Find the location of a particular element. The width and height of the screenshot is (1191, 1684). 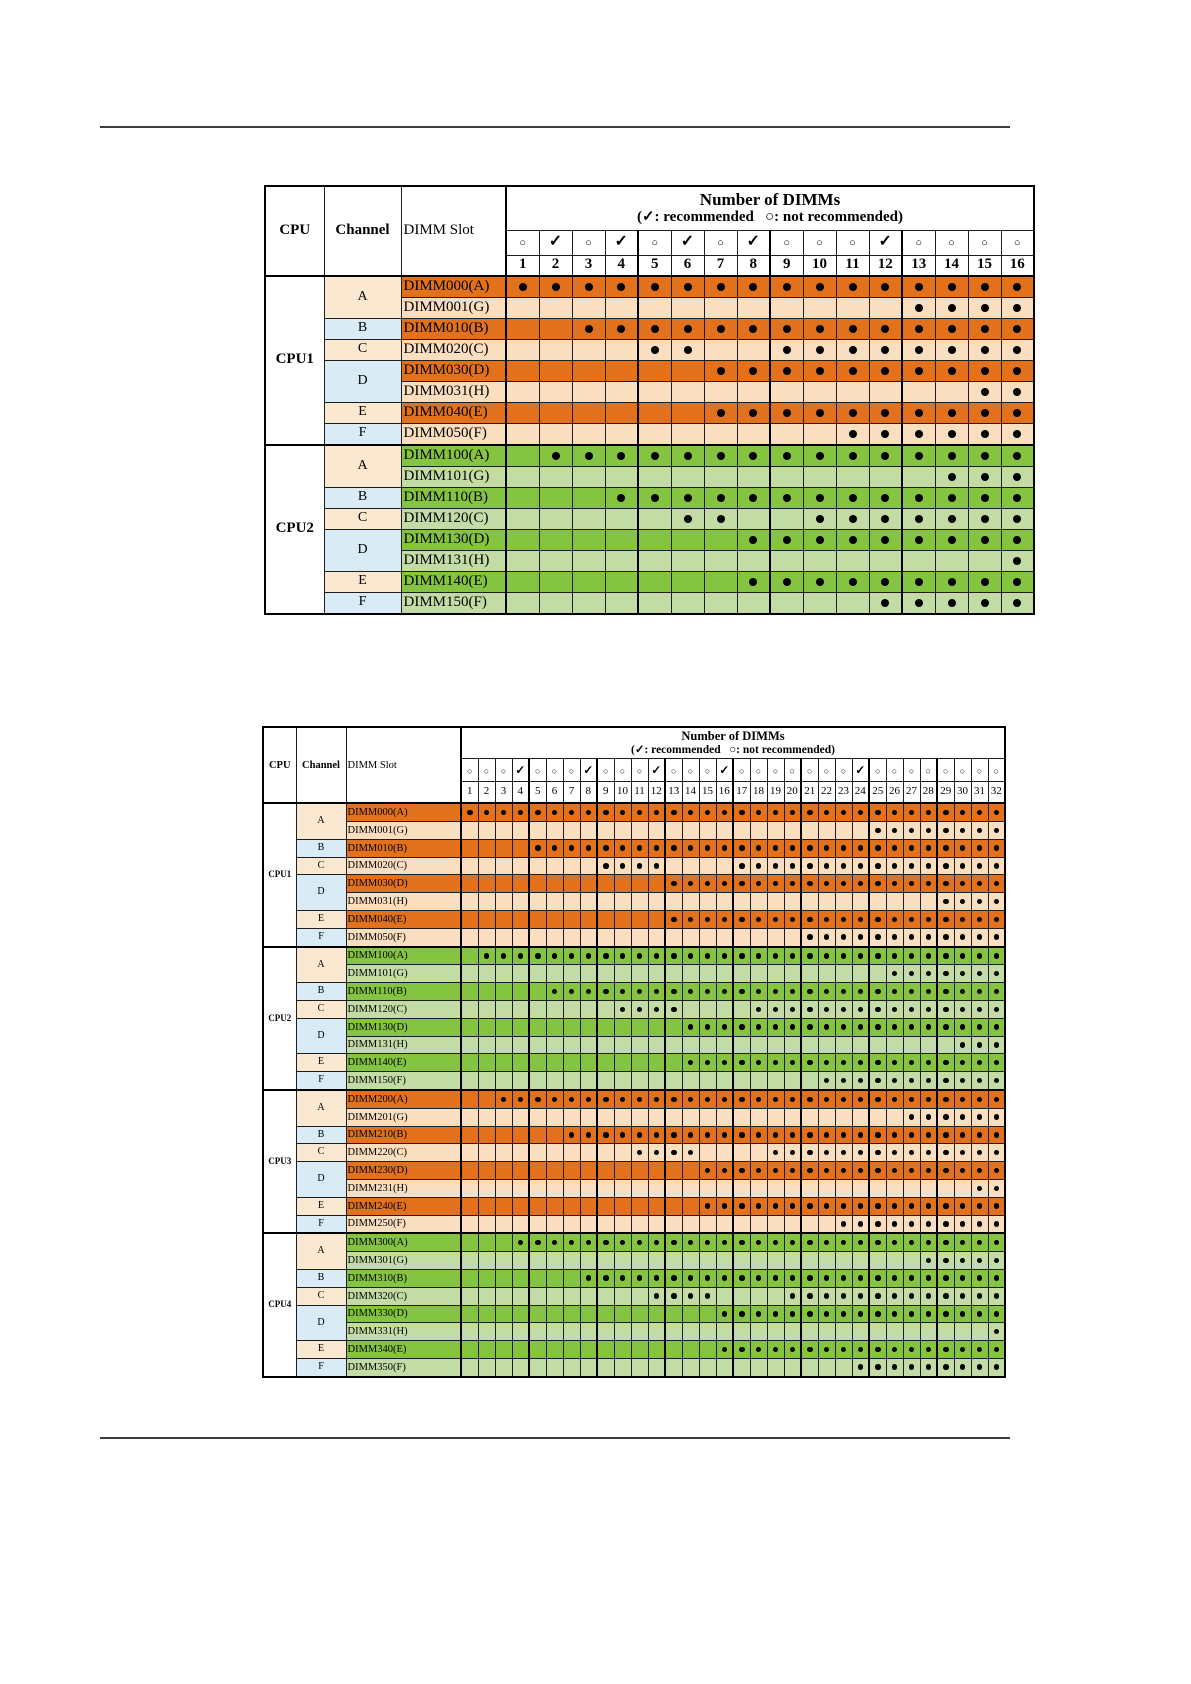

column-number-cell: 23 is located at coordinates (843, 793).